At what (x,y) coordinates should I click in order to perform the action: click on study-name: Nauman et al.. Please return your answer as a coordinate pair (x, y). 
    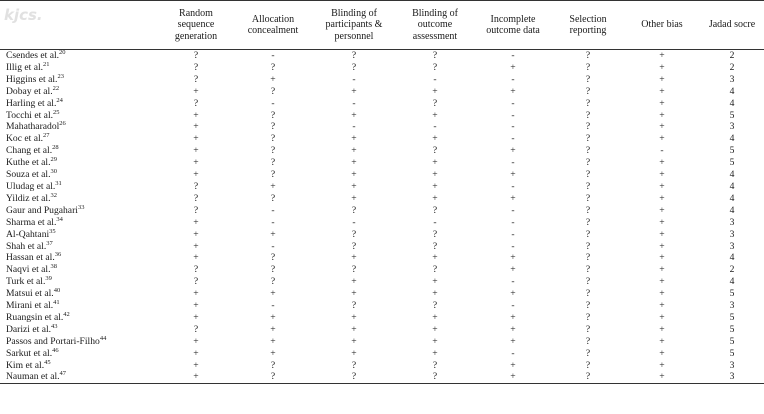
    Looking at the image, I should click on (33, 377).